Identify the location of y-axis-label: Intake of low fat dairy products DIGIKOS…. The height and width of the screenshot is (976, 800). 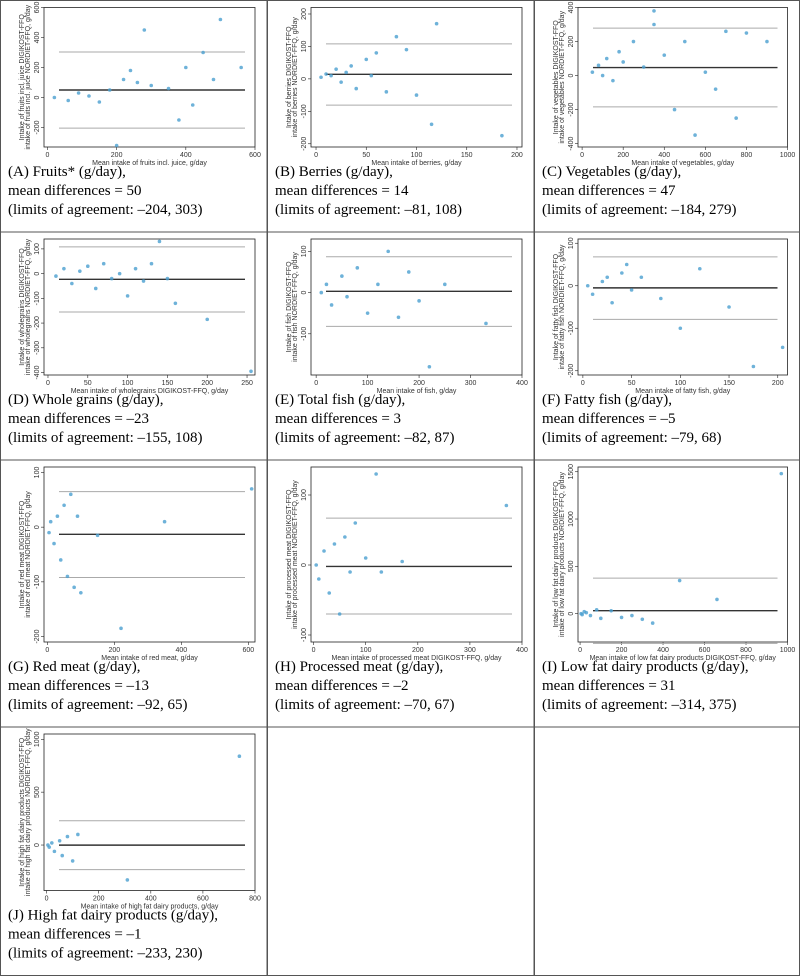
(556, 554).